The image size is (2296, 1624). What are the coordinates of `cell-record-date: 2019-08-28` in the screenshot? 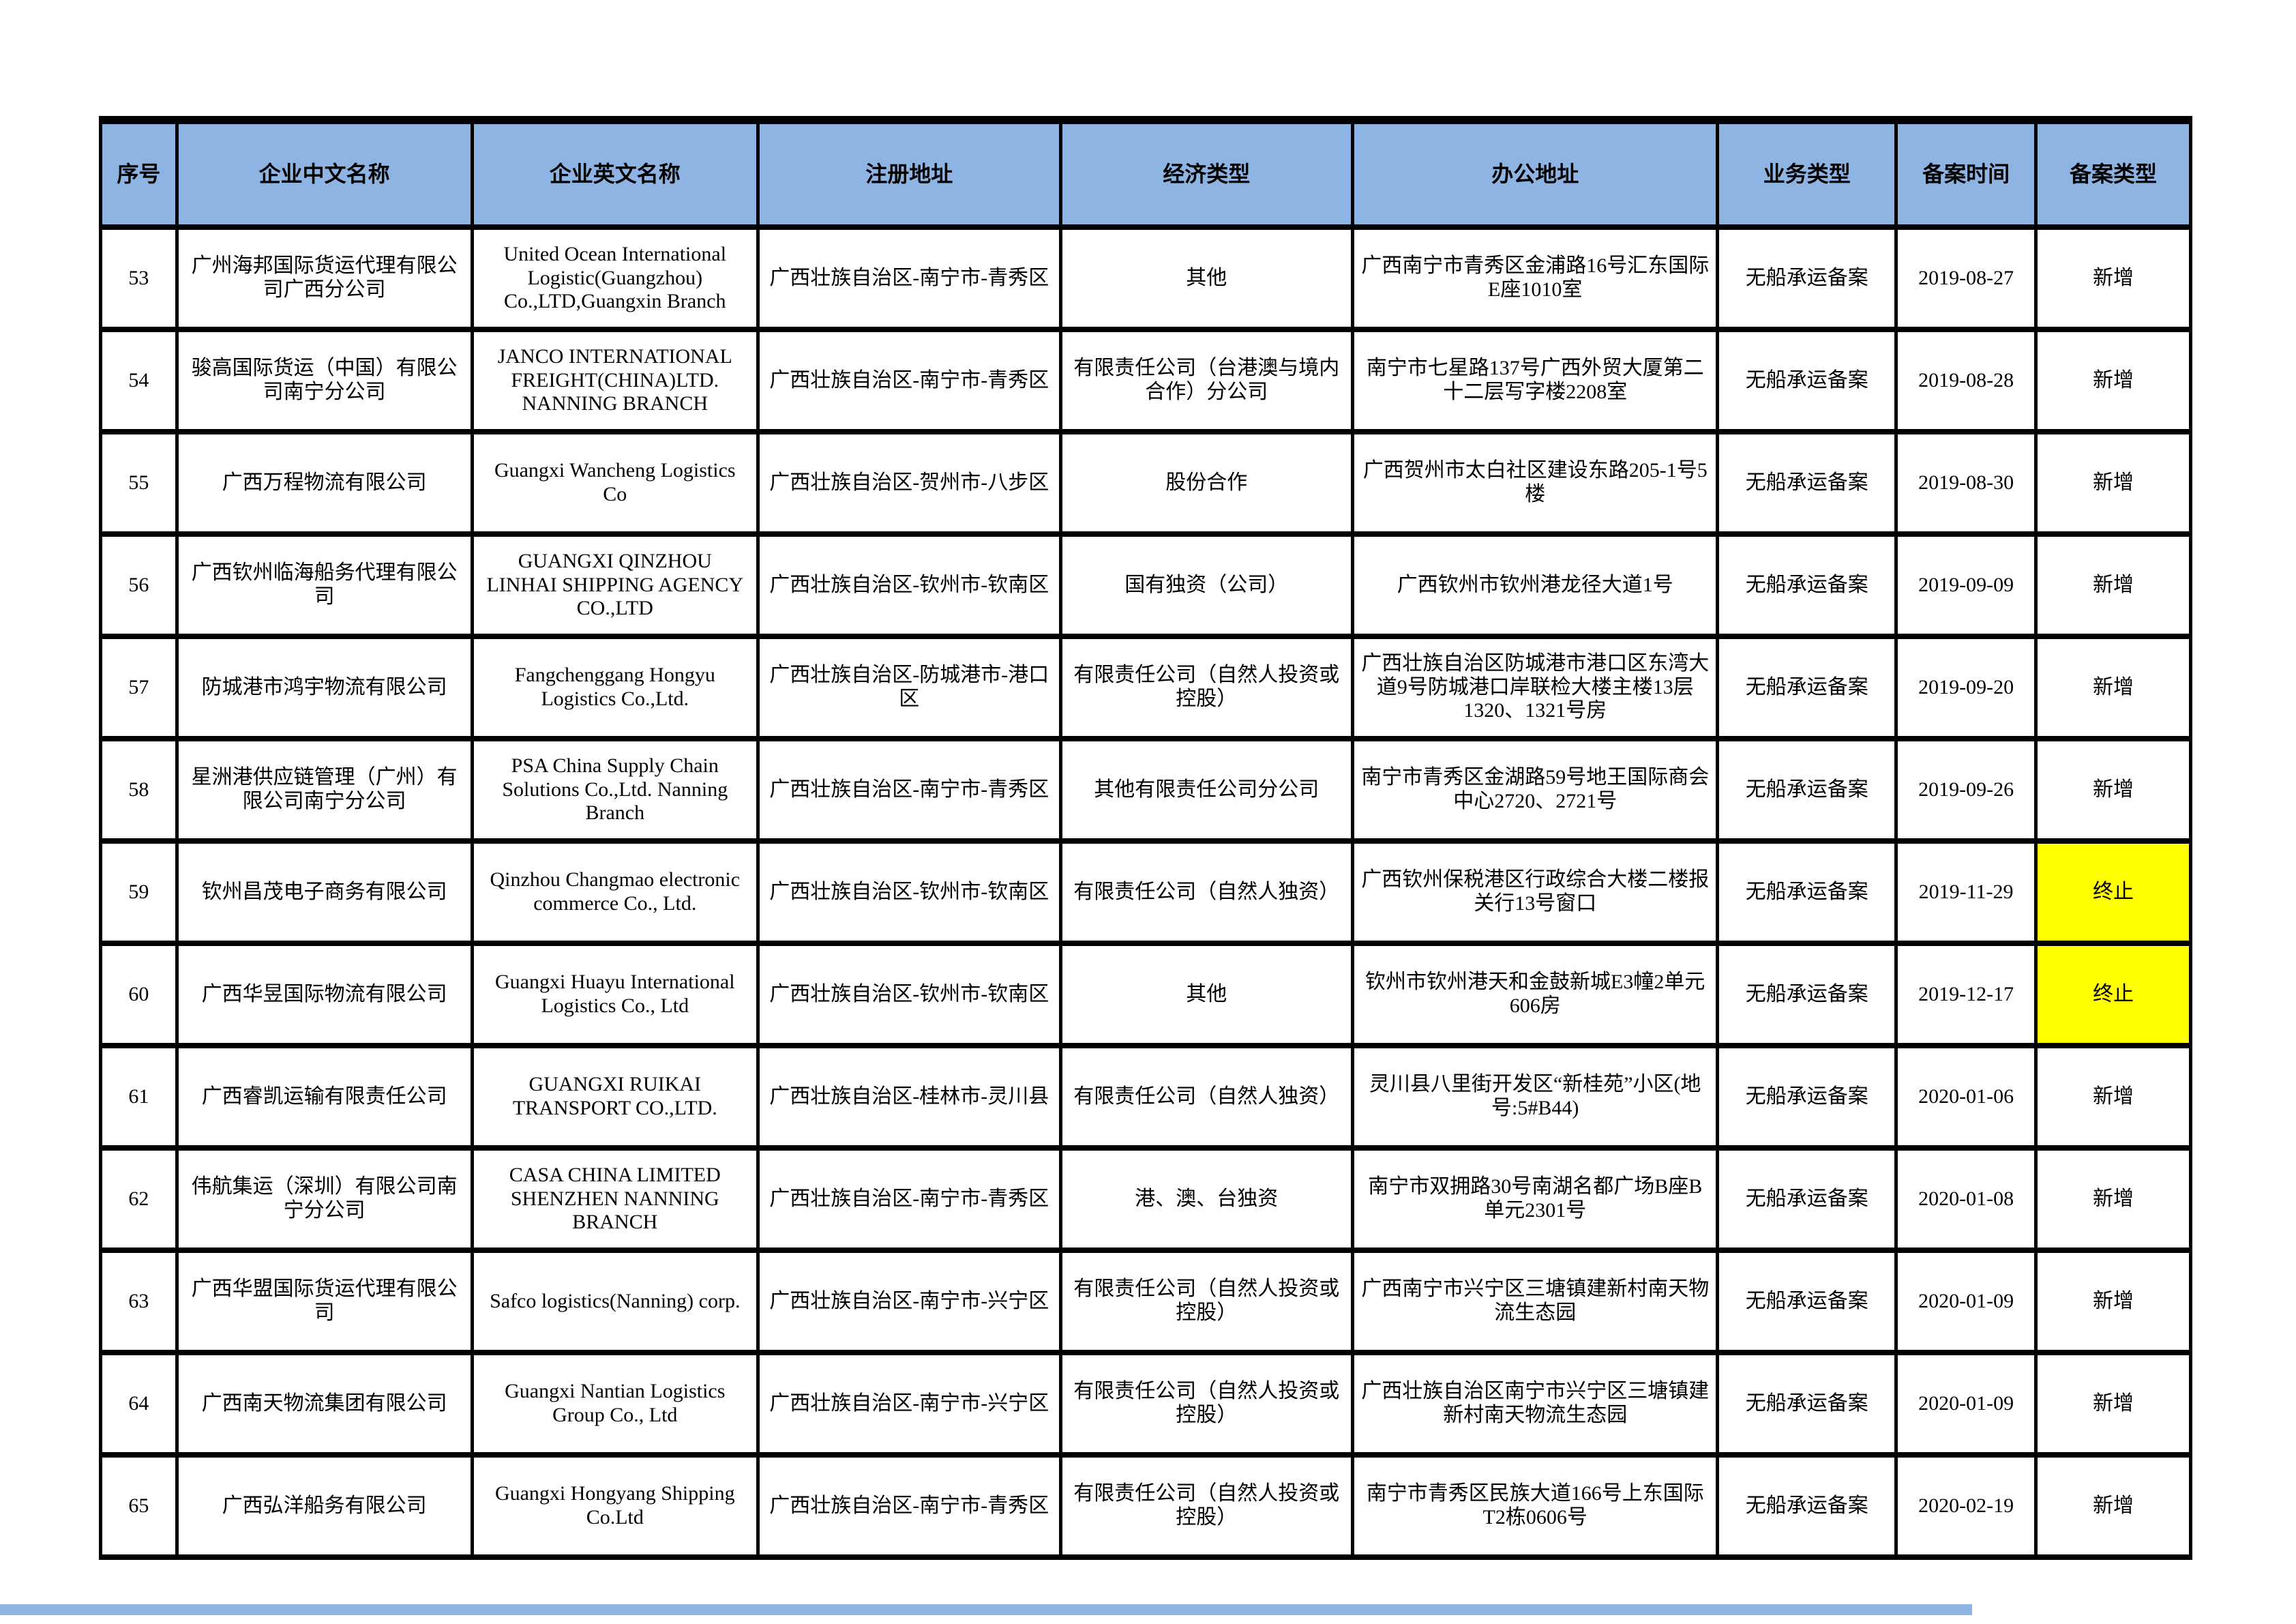 It's located at (1968, 380).